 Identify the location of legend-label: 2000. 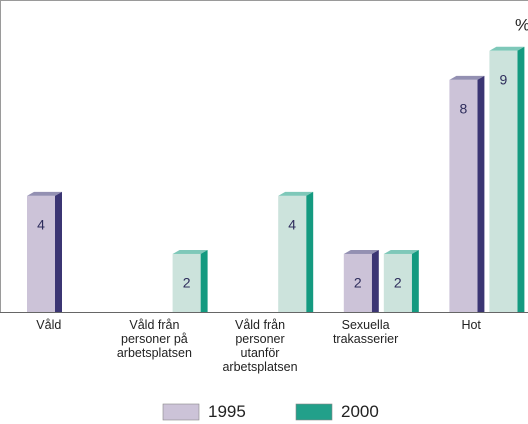
(360, 411).